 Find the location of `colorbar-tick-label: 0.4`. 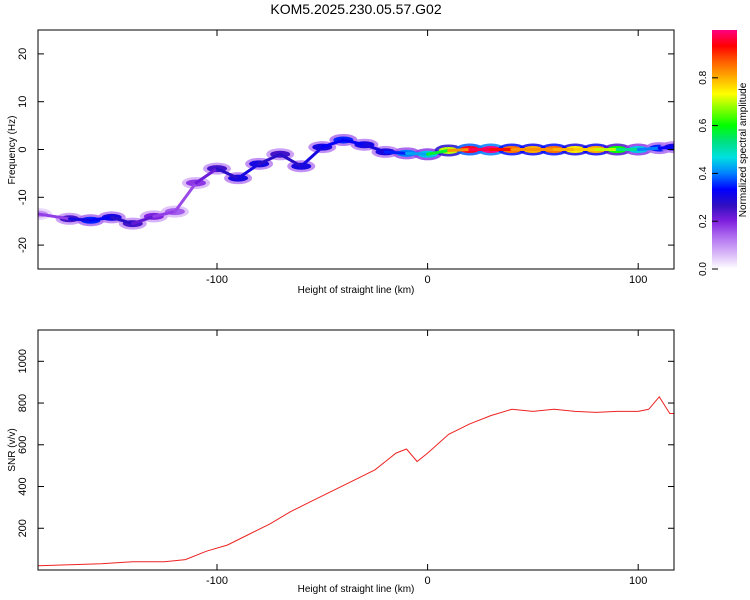

colorbar-tick-label: 0.4 is located at coordinates (703, 173).